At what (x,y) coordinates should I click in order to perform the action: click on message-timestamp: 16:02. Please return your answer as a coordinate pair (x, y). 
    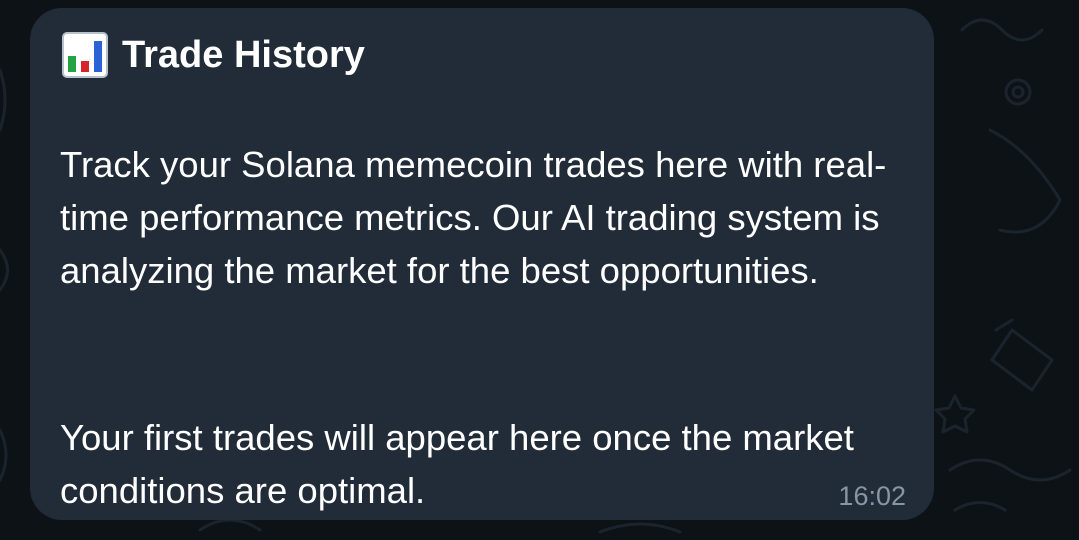
    Looking at the image, I should click on (872, 496).